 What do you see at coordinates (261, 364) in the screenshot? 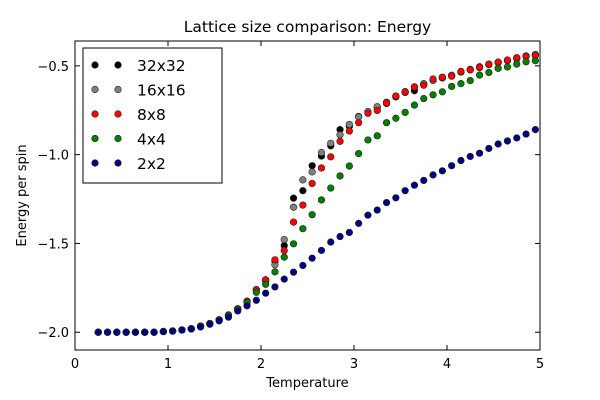
I see `x-tick-label: 2` at bounding box center [261, 364].